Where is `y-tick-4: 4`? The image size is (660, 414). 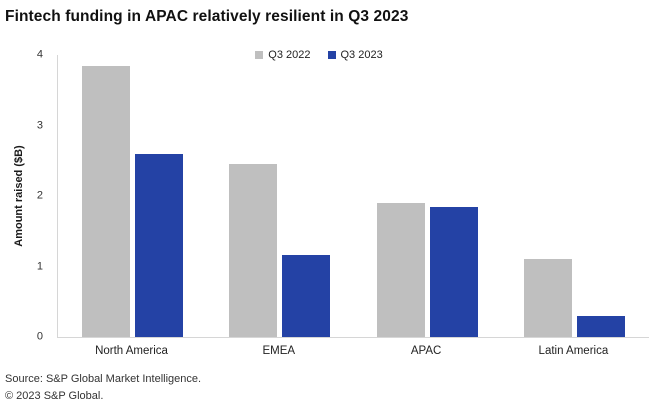
y-tick-4: 4 is located at coordinates (39, 54).